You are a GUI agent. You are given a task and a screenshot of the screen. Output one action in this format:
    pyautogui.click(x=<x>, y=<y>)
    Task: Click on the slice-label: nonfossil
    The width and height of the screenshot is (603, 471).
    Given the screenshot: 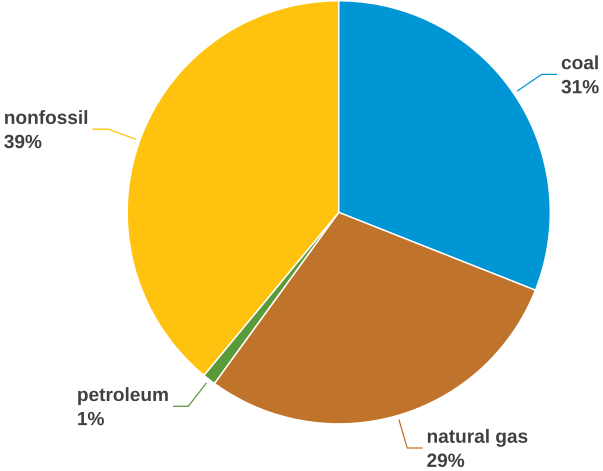 What is the action you would take?
    pyautogui.click(x=46, y=117)
    